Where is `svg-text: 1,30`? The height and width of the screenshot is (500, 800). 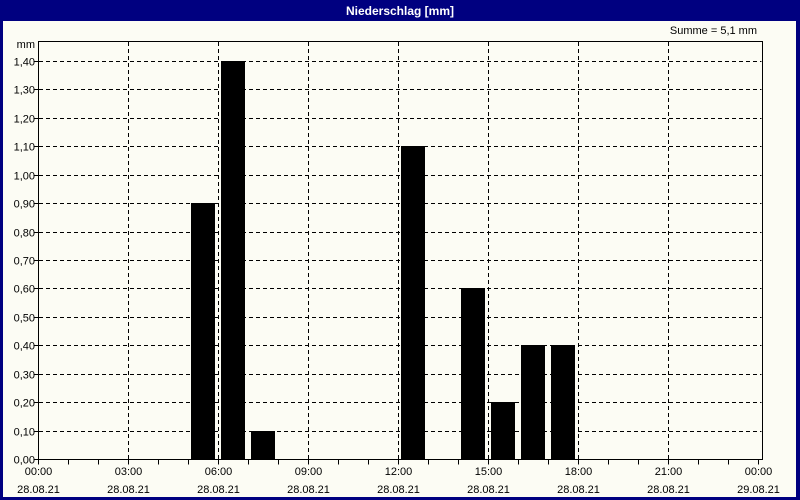 svg-text: 1,30 is located at coordinates (24, 91).